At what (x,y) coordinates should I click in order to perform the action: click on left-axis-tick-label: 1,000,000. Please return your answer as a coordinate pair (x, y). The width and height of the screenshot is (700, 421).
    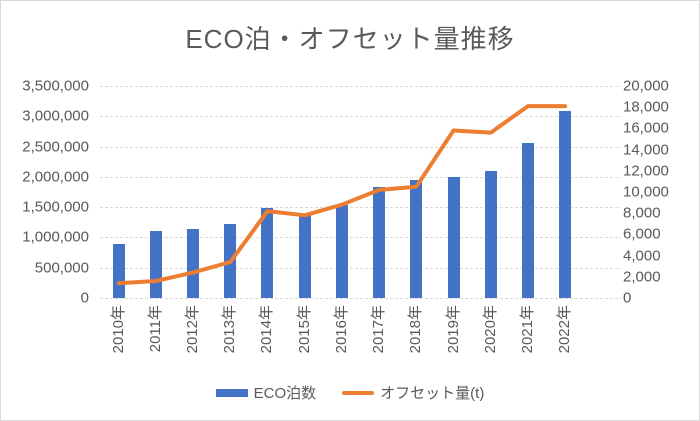
    Looking at the image, I should click on (55, 237).